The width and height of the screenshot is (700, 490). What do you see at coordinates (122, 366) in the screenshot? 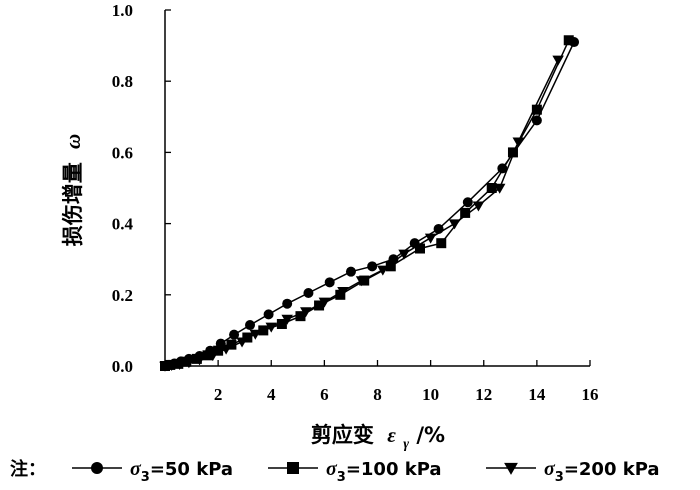
I see `y-tick-label: 0.0` at bounding box center [122, 366].